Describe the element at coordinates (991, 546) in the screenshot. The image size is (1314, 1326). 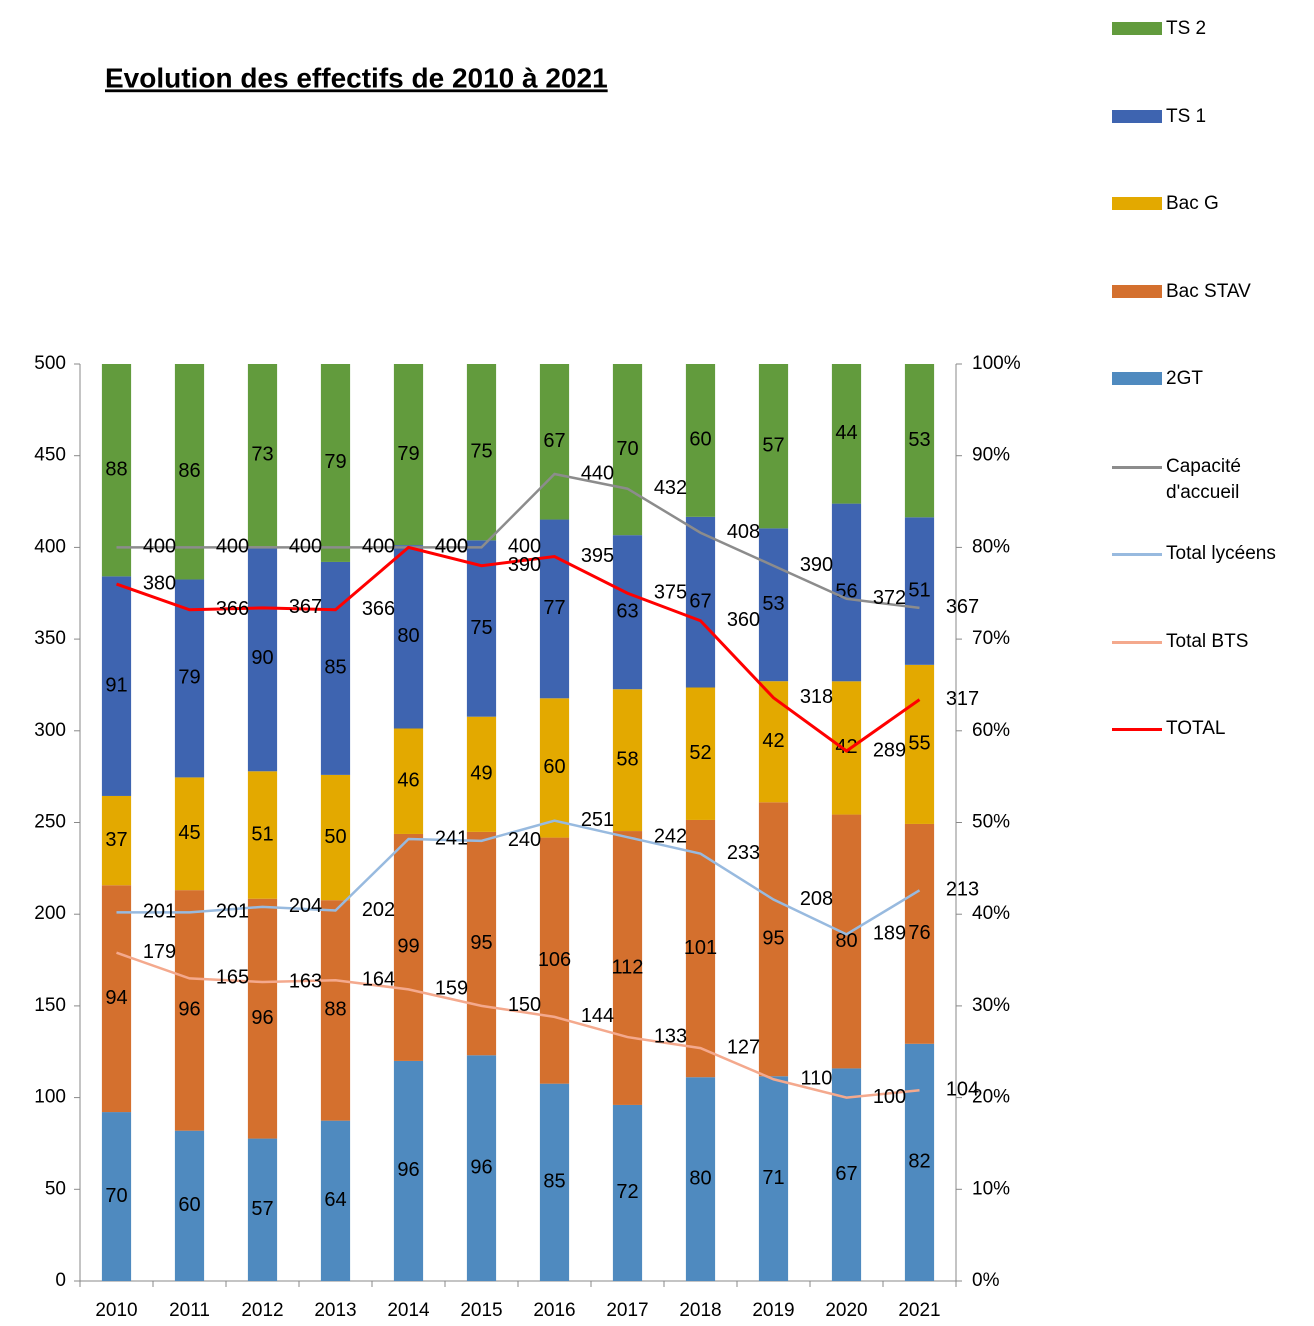
I see `y2-tick-label: 80%` at that location.